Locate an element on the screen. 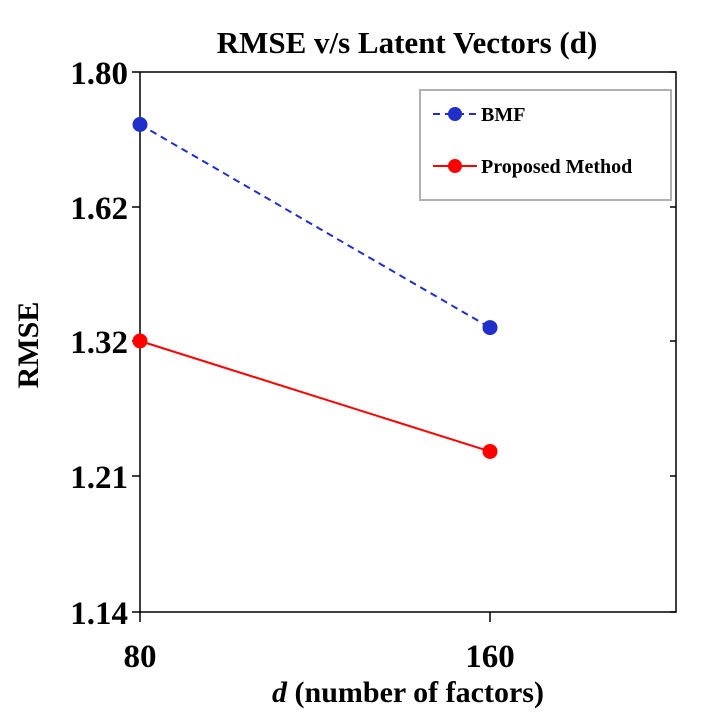  chart-title: RMSE v/s Latent Vectors (d) is located at coordinates (407, 42).